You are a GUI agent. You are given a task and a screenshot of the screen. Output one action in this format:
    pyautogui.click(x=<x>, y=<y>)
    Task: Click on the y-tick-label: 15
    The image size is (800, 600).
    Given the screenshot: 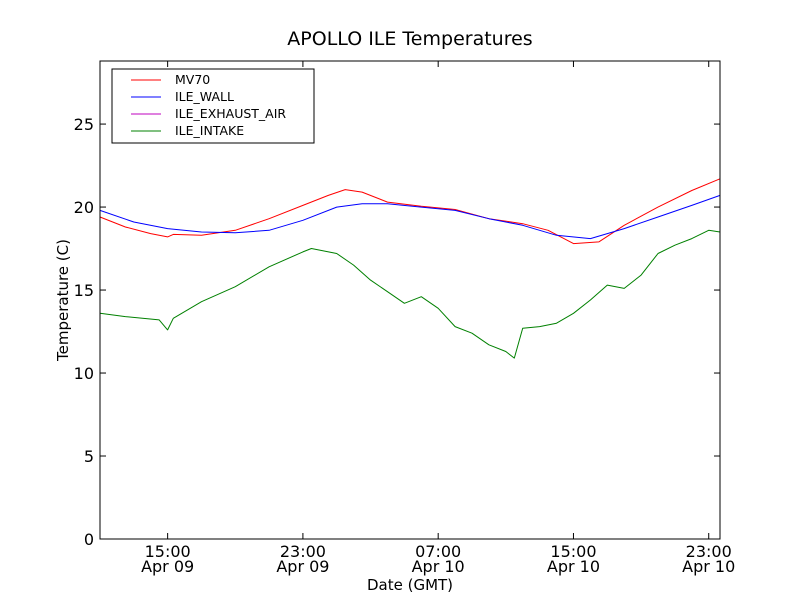 What is the action you would take?
    pyautogui.click(x=84, y=290)
    